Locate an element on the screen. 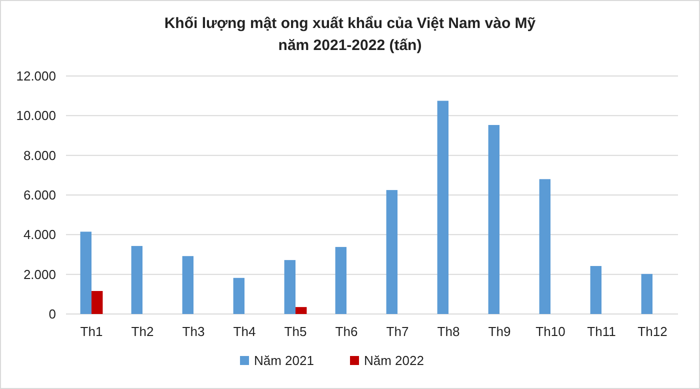  y-tick-label: 4.000 is located at coordinates (39, 234).